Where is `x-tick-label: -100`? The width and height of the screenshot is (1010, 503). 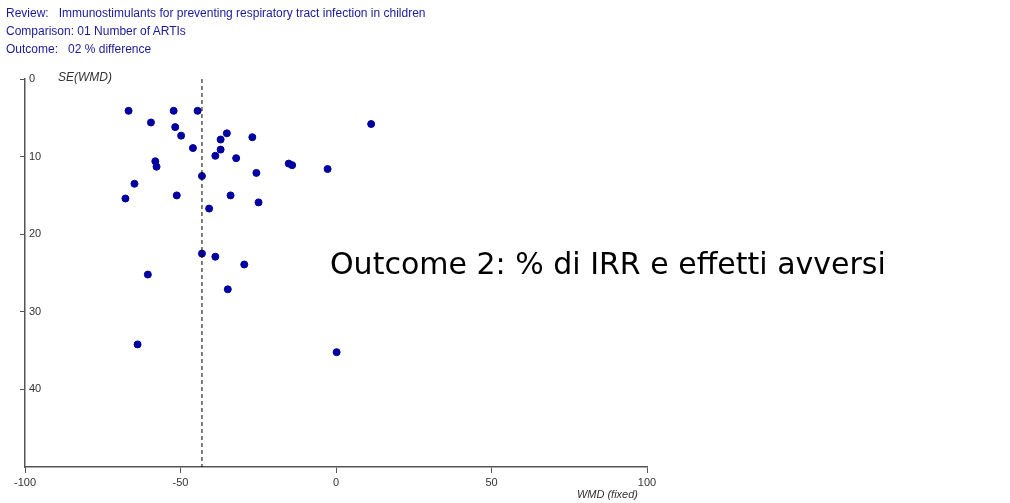 x-tick-label: -100 is located at coordinates (25, 481).